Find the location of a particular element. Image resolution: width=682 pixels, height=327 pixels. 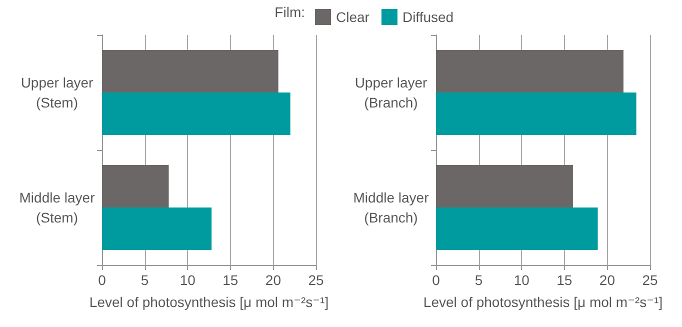

y-tick-label: Upper layer (Stem) is located at coordinates (57, 92).